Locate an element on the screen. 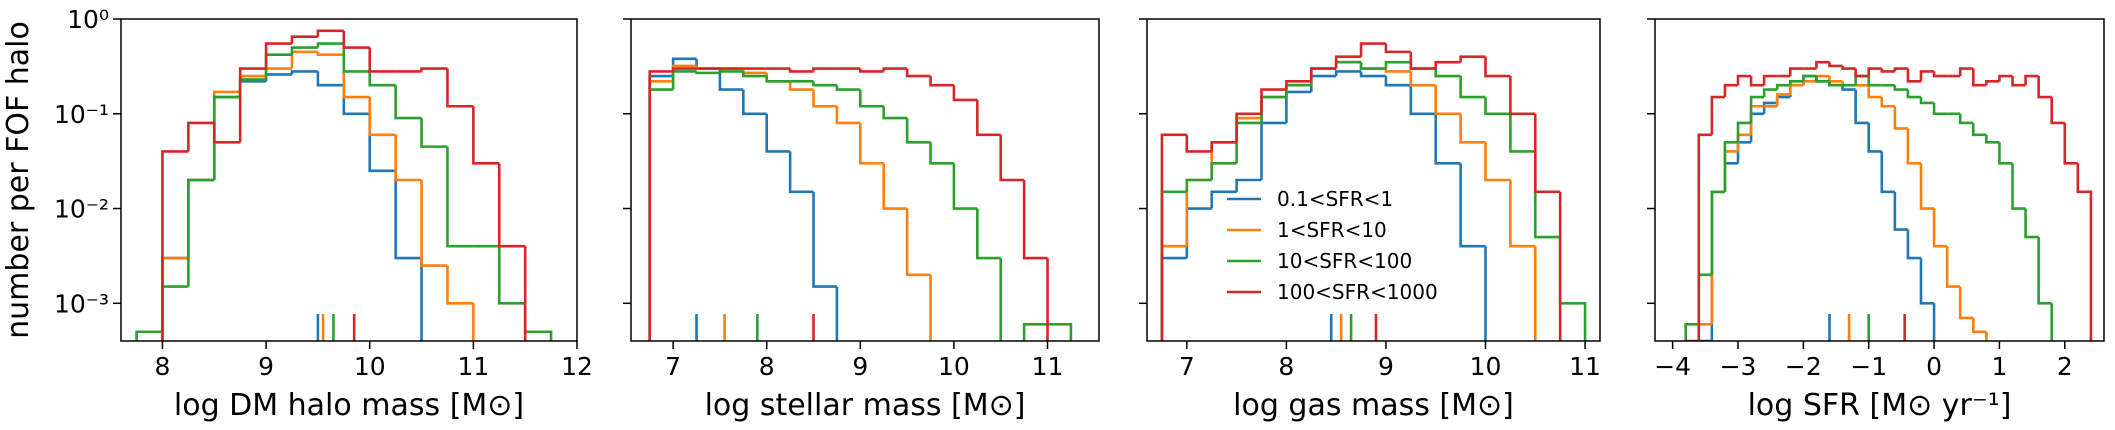 The height and width of the screenshot is (430, 2115). x-axis-label: log stellar mass [M⊙] is located at coordinates (865, 405).